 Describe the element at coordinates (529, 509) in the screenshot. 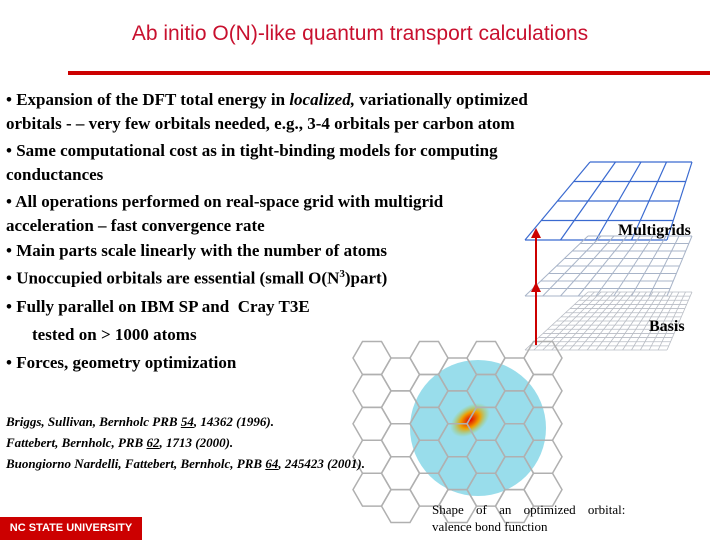

I see `caption: Shape of an optimized orbital:` at that location.